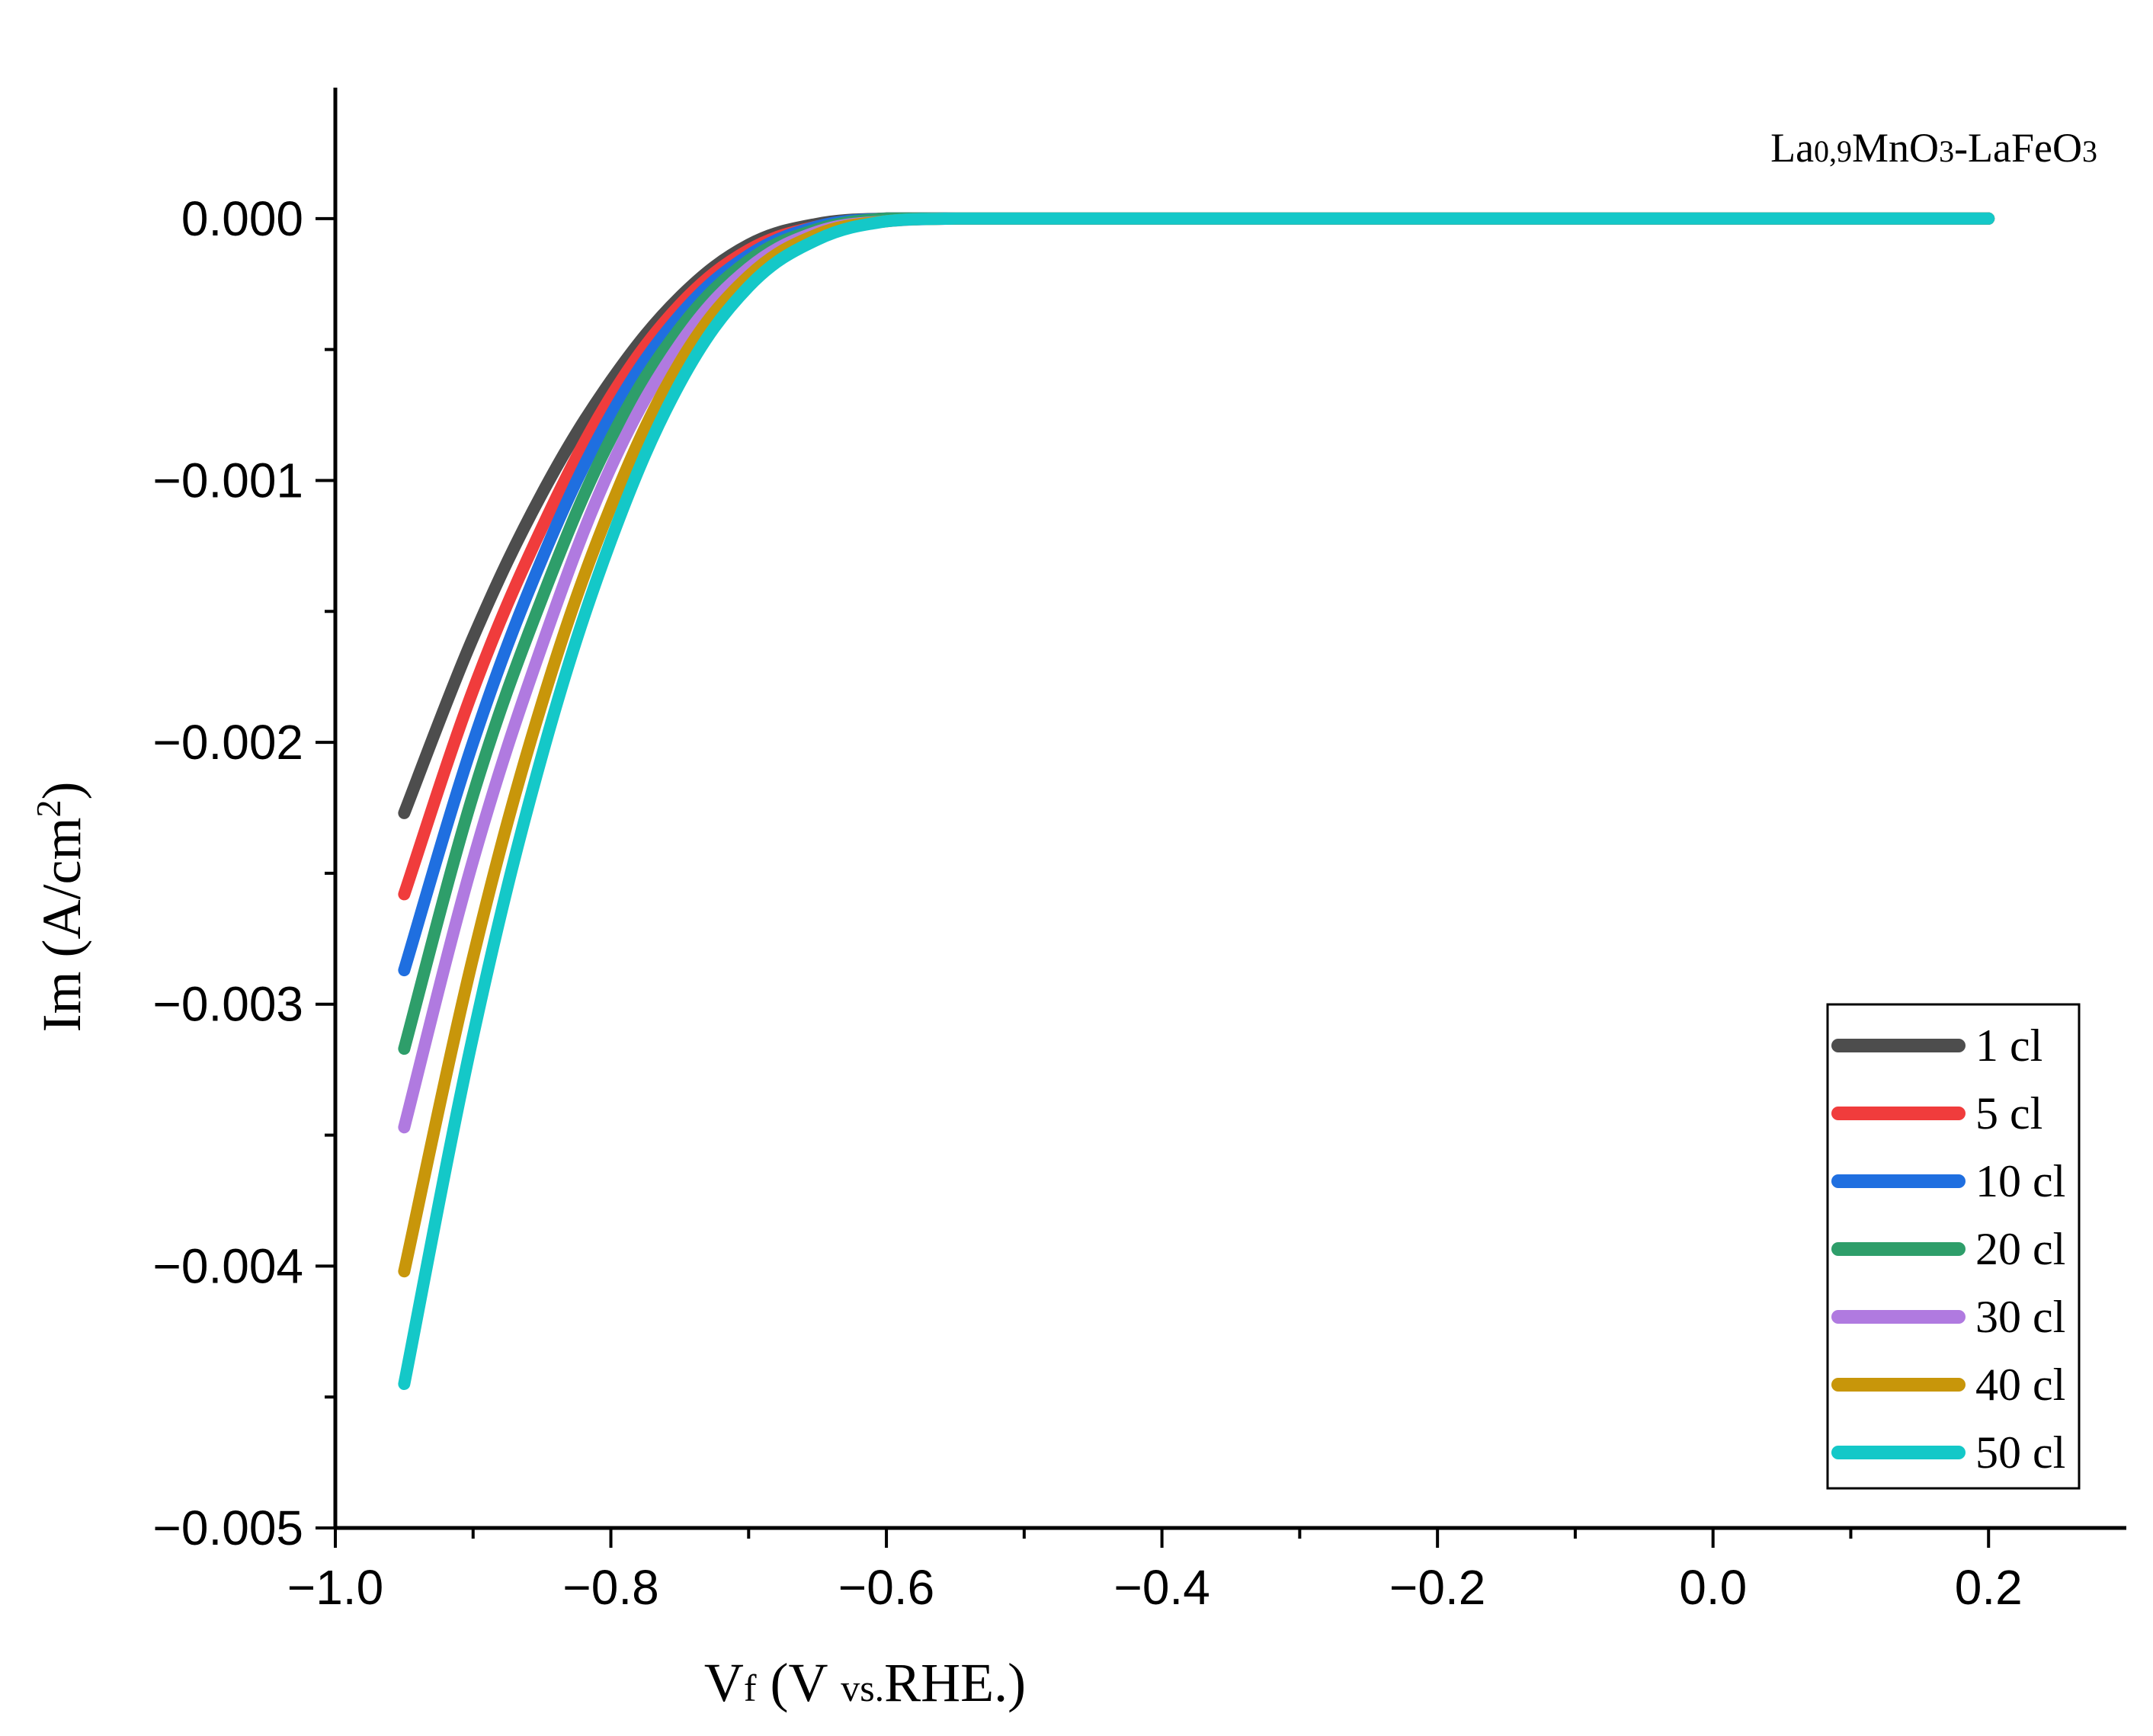 This screenshot has height=1736, width=2153. Describe the element at coordinates (1161, 1588) in the screenshot. I see `x-tick-label: −0.4` at that location.